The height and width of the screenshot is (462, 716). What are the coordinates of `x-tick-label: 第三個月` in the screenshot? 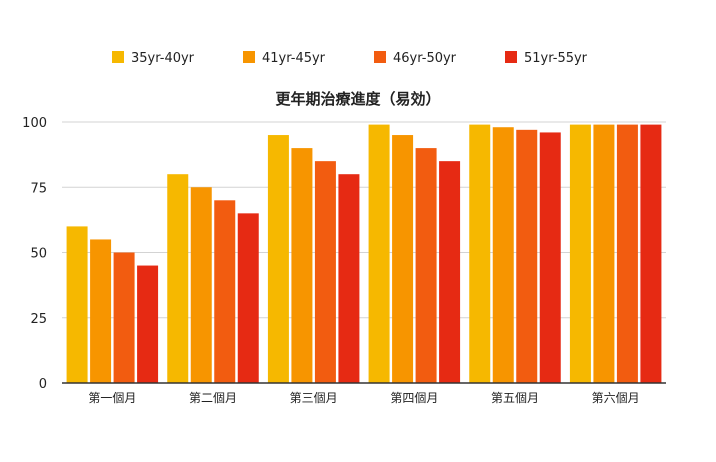 It's located at (314, 398).